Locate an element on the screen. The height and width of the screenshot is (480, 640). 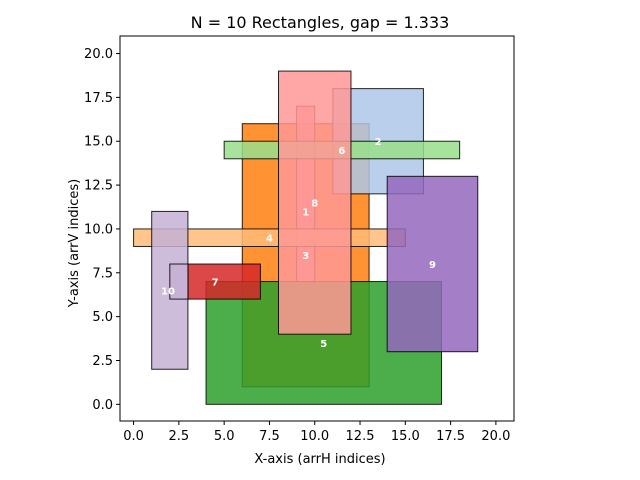
y-tick-label: 2.5 is located at coordinates (102, 361).